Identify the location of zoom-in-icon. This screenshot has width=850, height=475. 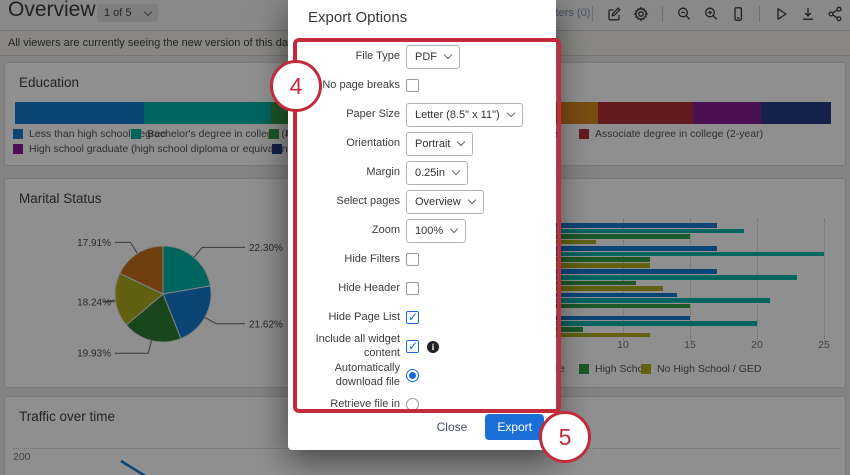
(711, 14).